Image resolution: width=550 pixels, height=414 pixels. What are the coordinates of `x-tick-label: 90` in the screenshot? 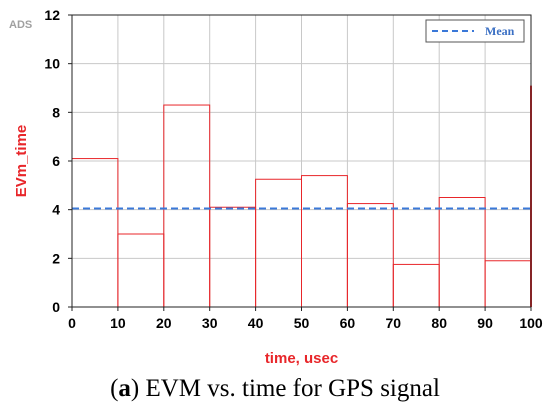 It's located at (485, 323).